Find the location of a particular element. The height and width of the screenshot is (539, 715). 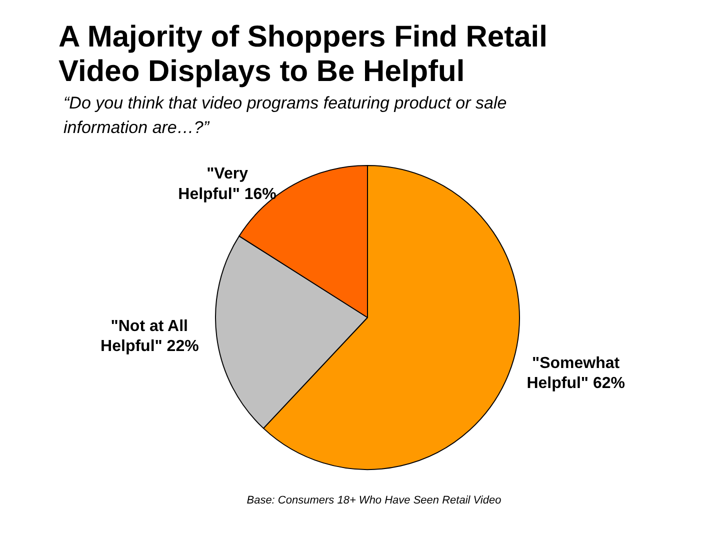

slice-label: "Not at All Helpful" 22% is located at coordinates (149, 337).